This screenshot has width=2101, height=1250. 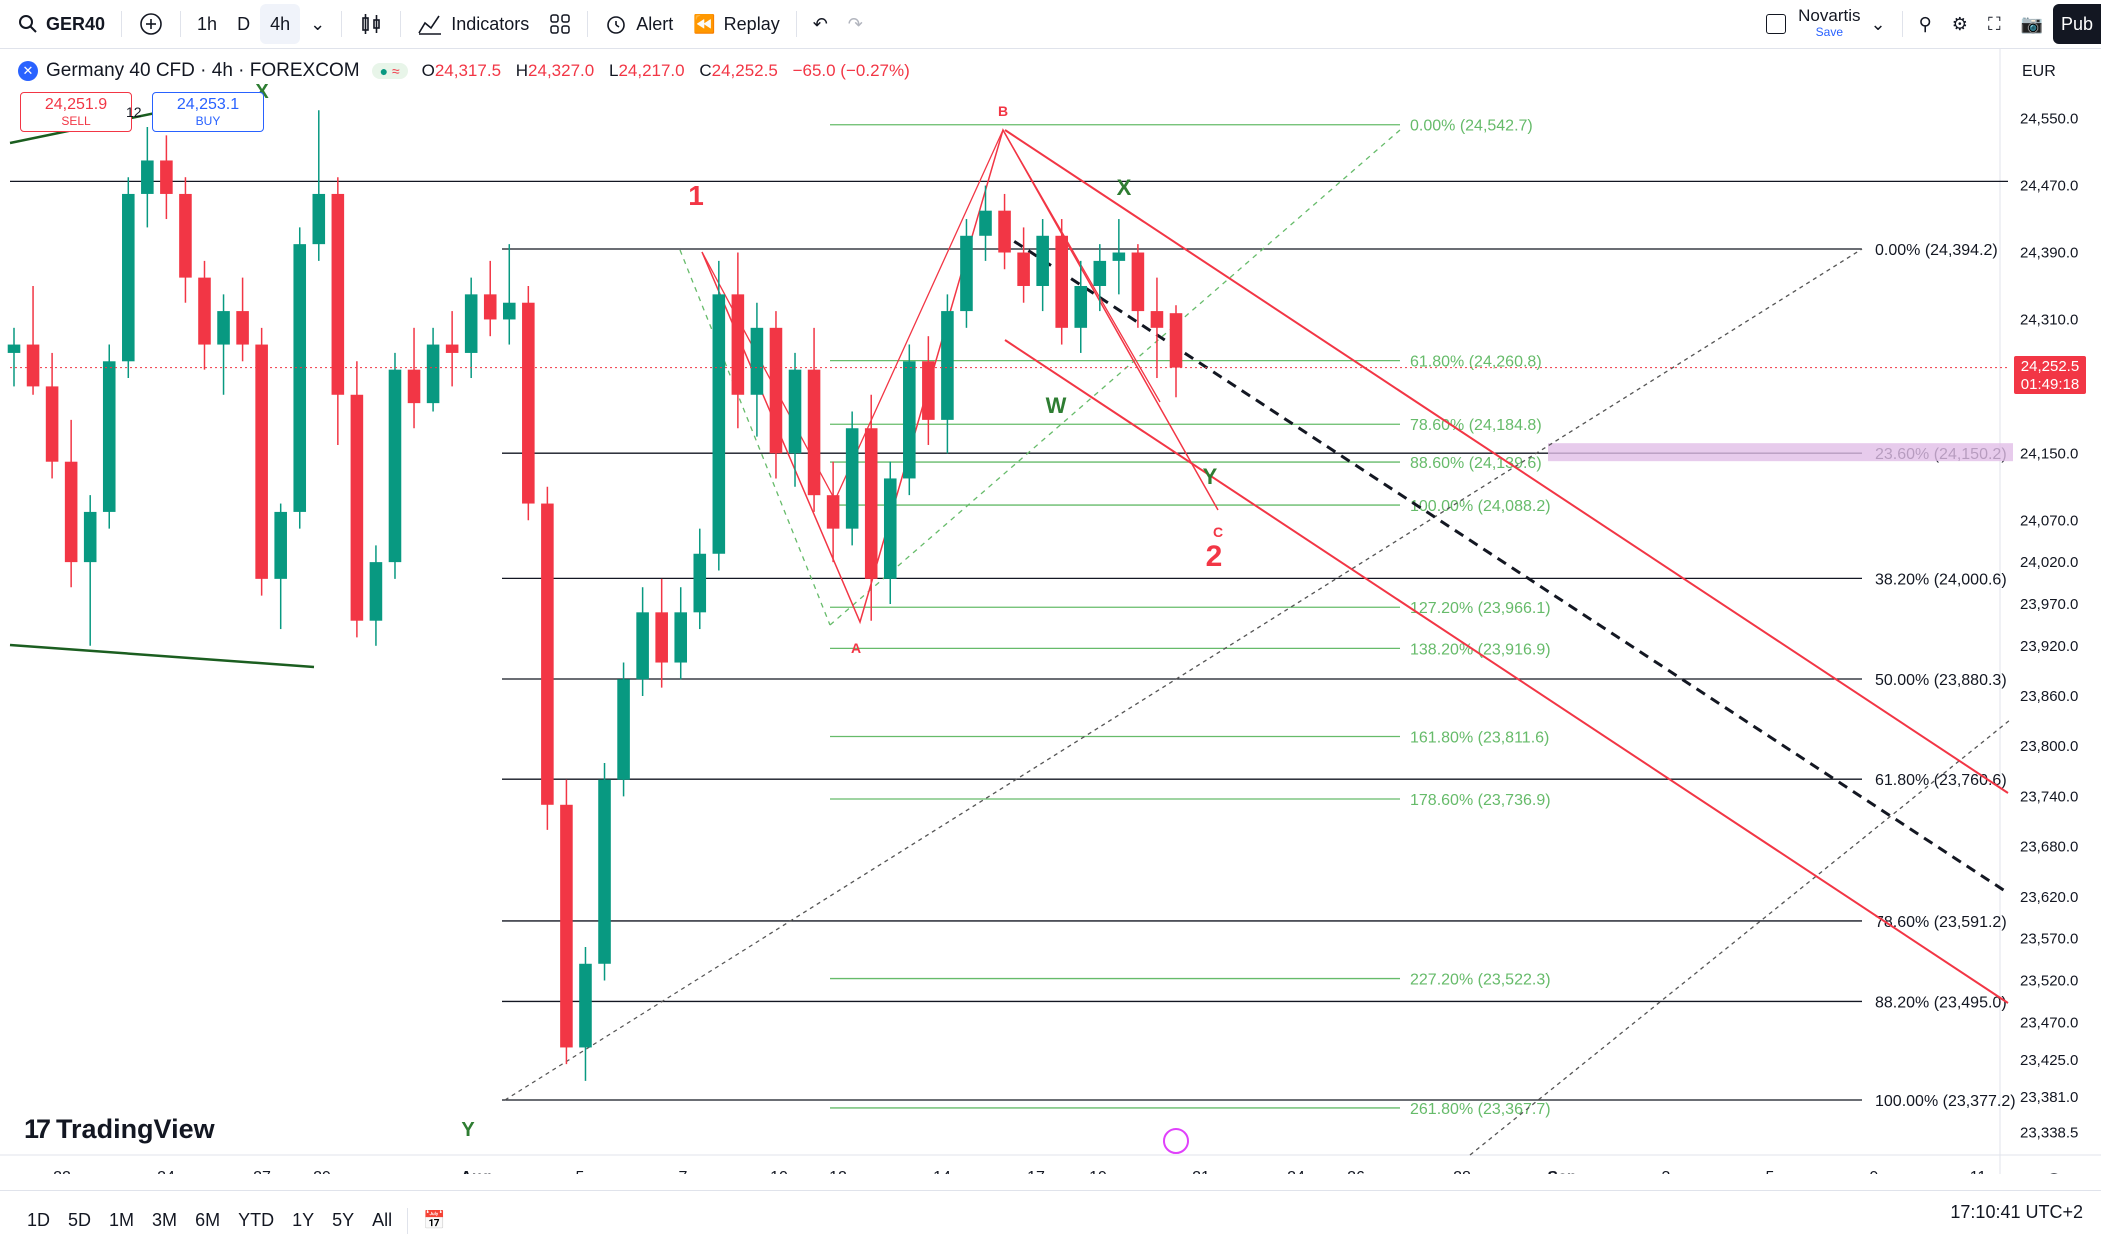 I want to click on spread-value: 12, so click(x=134, y=112).